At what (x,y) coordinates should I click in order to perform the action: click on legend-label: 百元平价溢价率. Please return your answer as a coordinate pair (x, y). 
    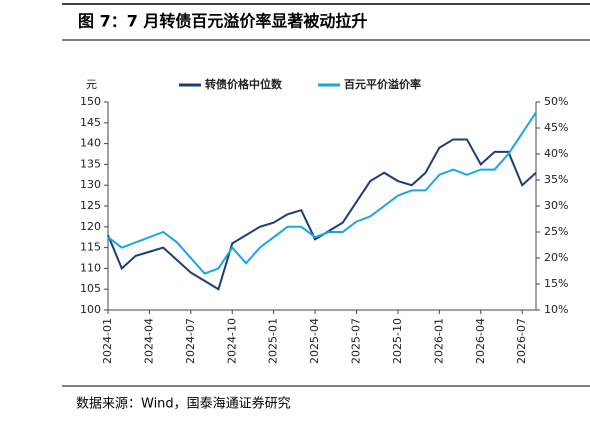
    Looking at the image, I should click on (382, 84).